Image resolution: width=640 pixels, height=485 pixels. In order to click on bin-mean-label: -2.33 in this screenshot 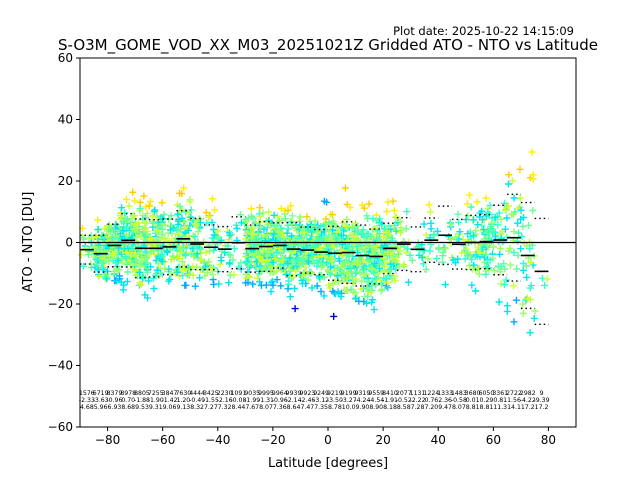, I will do `click(87, 400)`.